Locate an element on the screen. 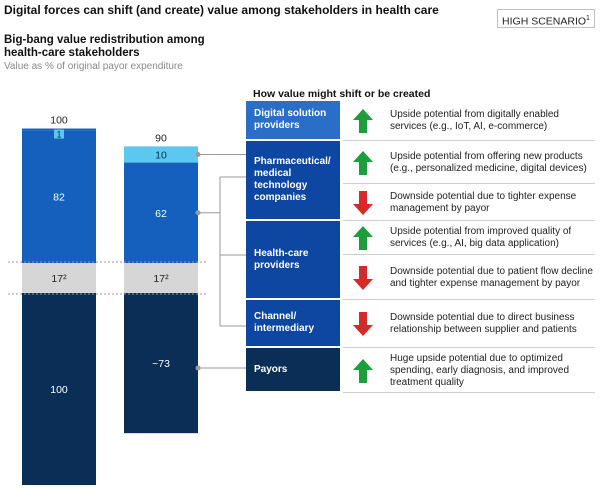 The image size is (602, 488). scenario-badge-footnote: 1 is located at coordinates (588, 18).